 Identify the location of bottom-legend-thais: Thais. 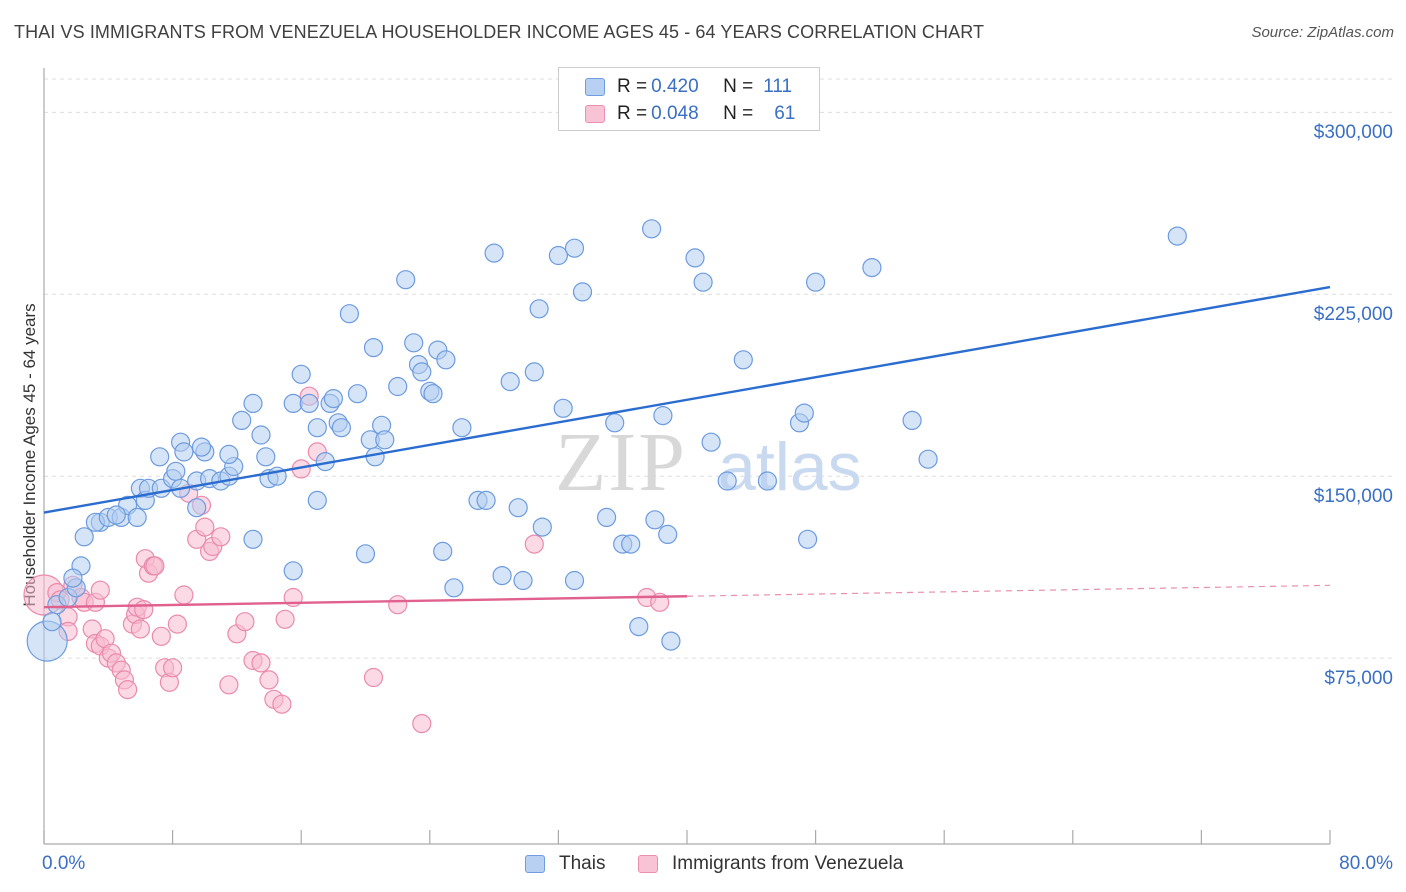
(565, 864).